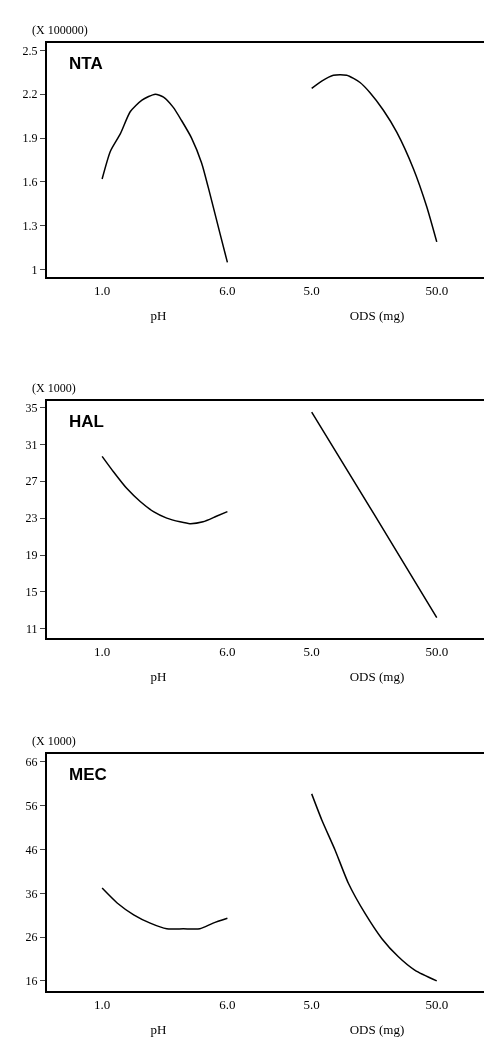 Image resolution: width=484 pixels, height=1050 pixels. I want to click on y-tick-label: 1.9, so click(30, 138).